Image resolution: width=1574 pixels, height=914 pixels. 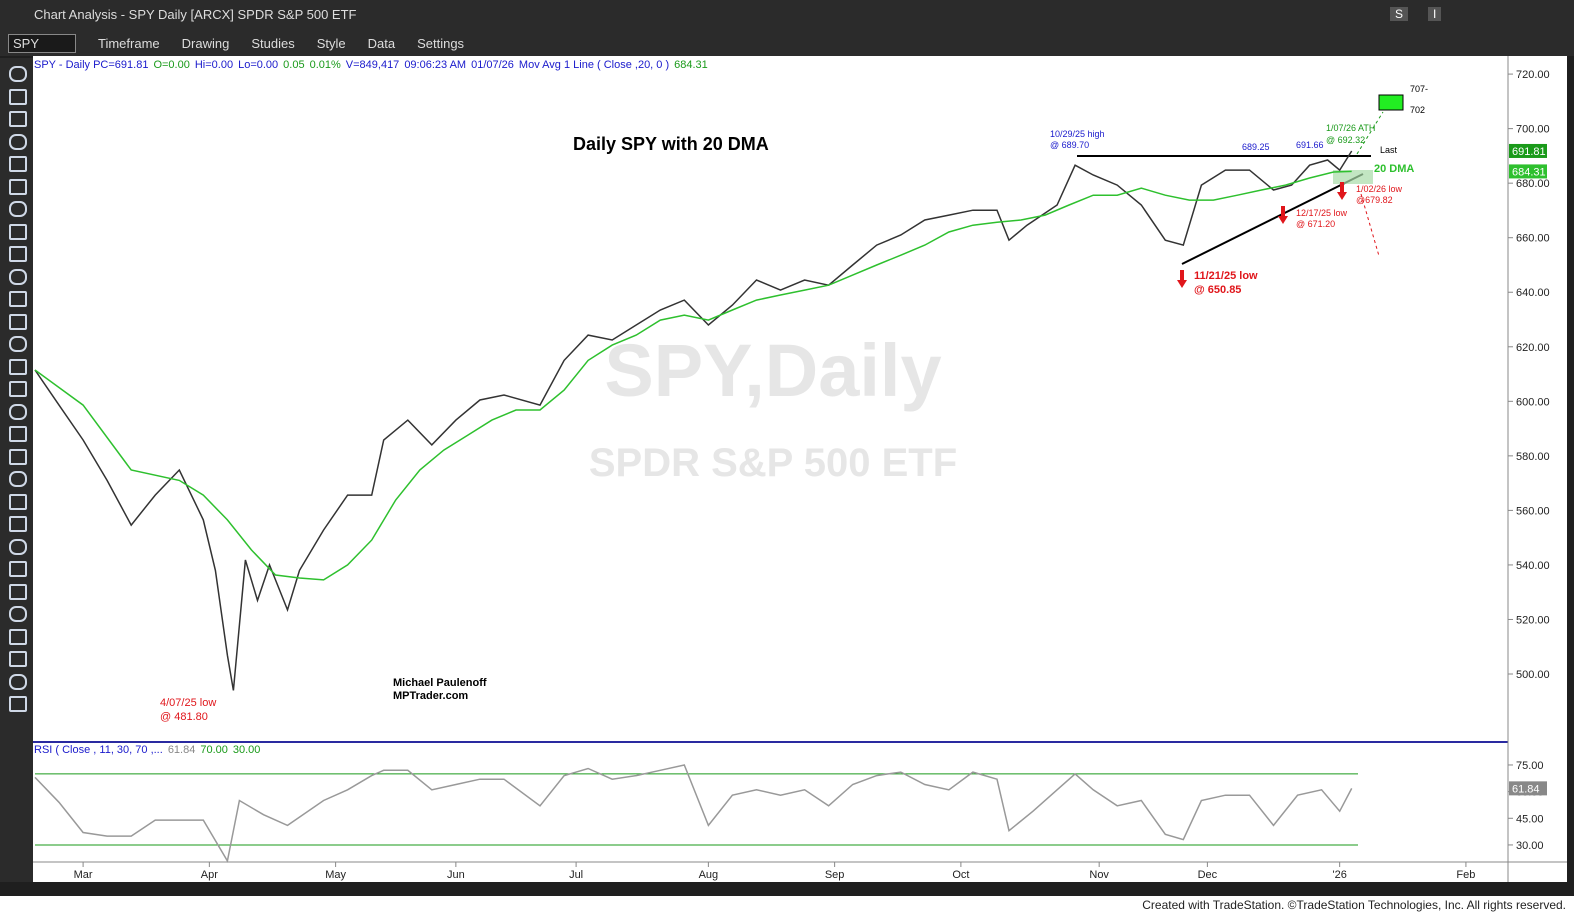 What do you see at coordinates (1322, 213) in the screenshot?
I see `annotation: 12/17/25 low` at bounding box center [1322, 213].